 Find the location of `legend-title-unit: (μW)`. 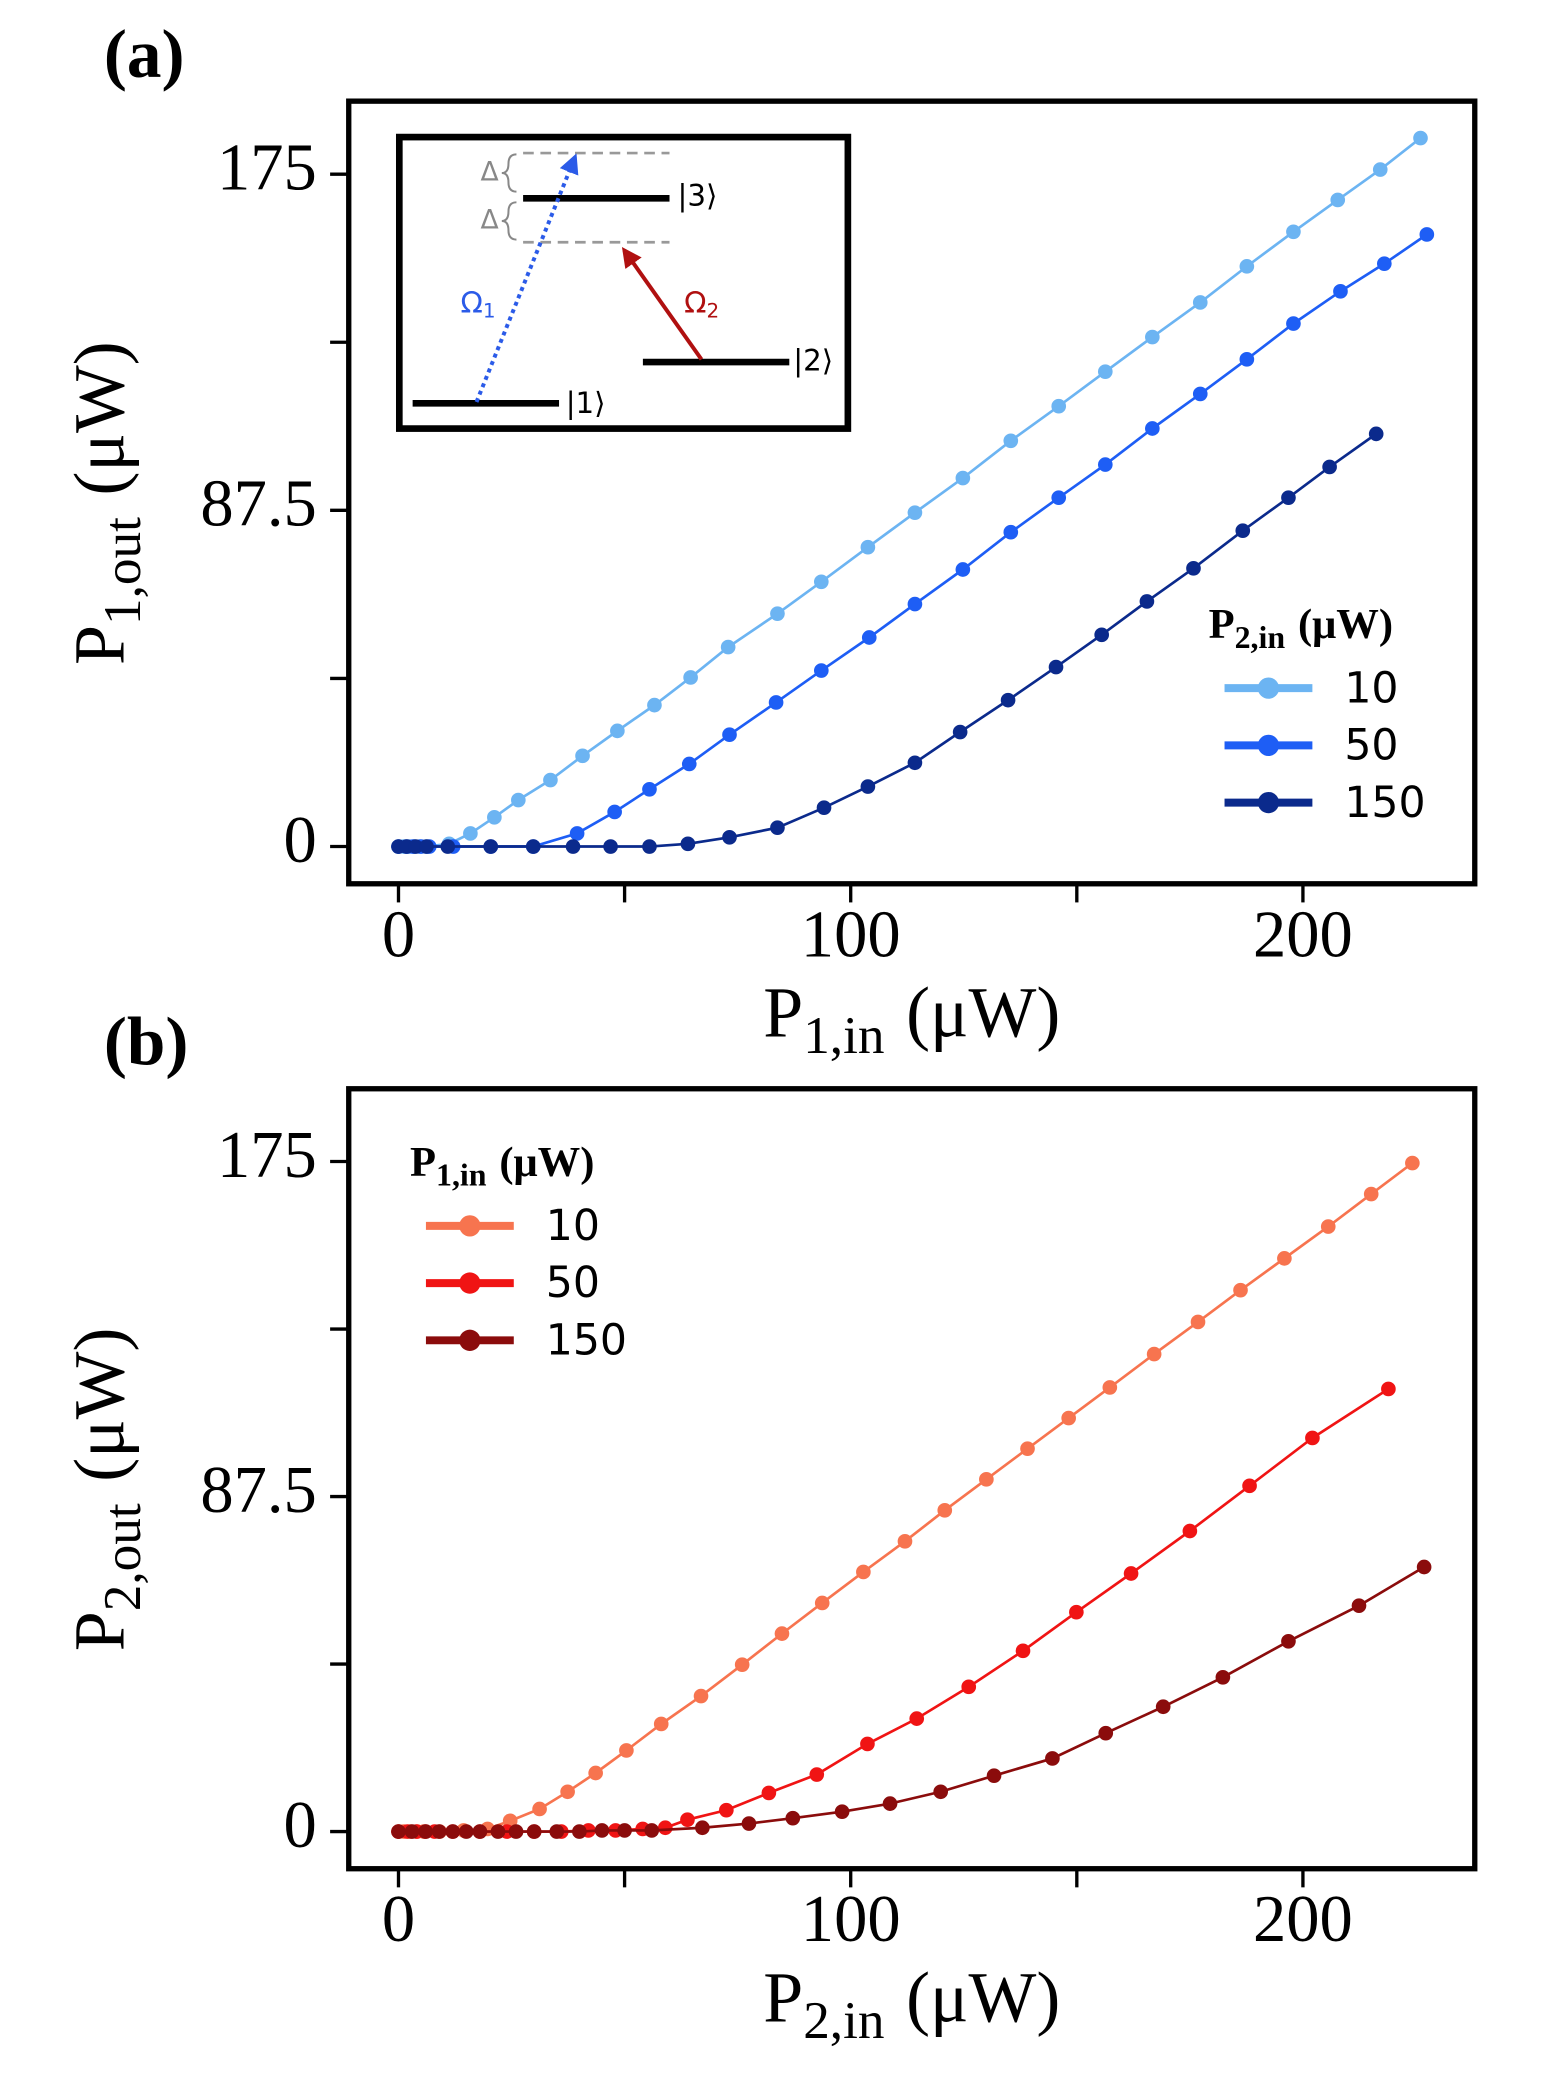

legend-title-unit: (μW) is located at coordinates (1345, 624).